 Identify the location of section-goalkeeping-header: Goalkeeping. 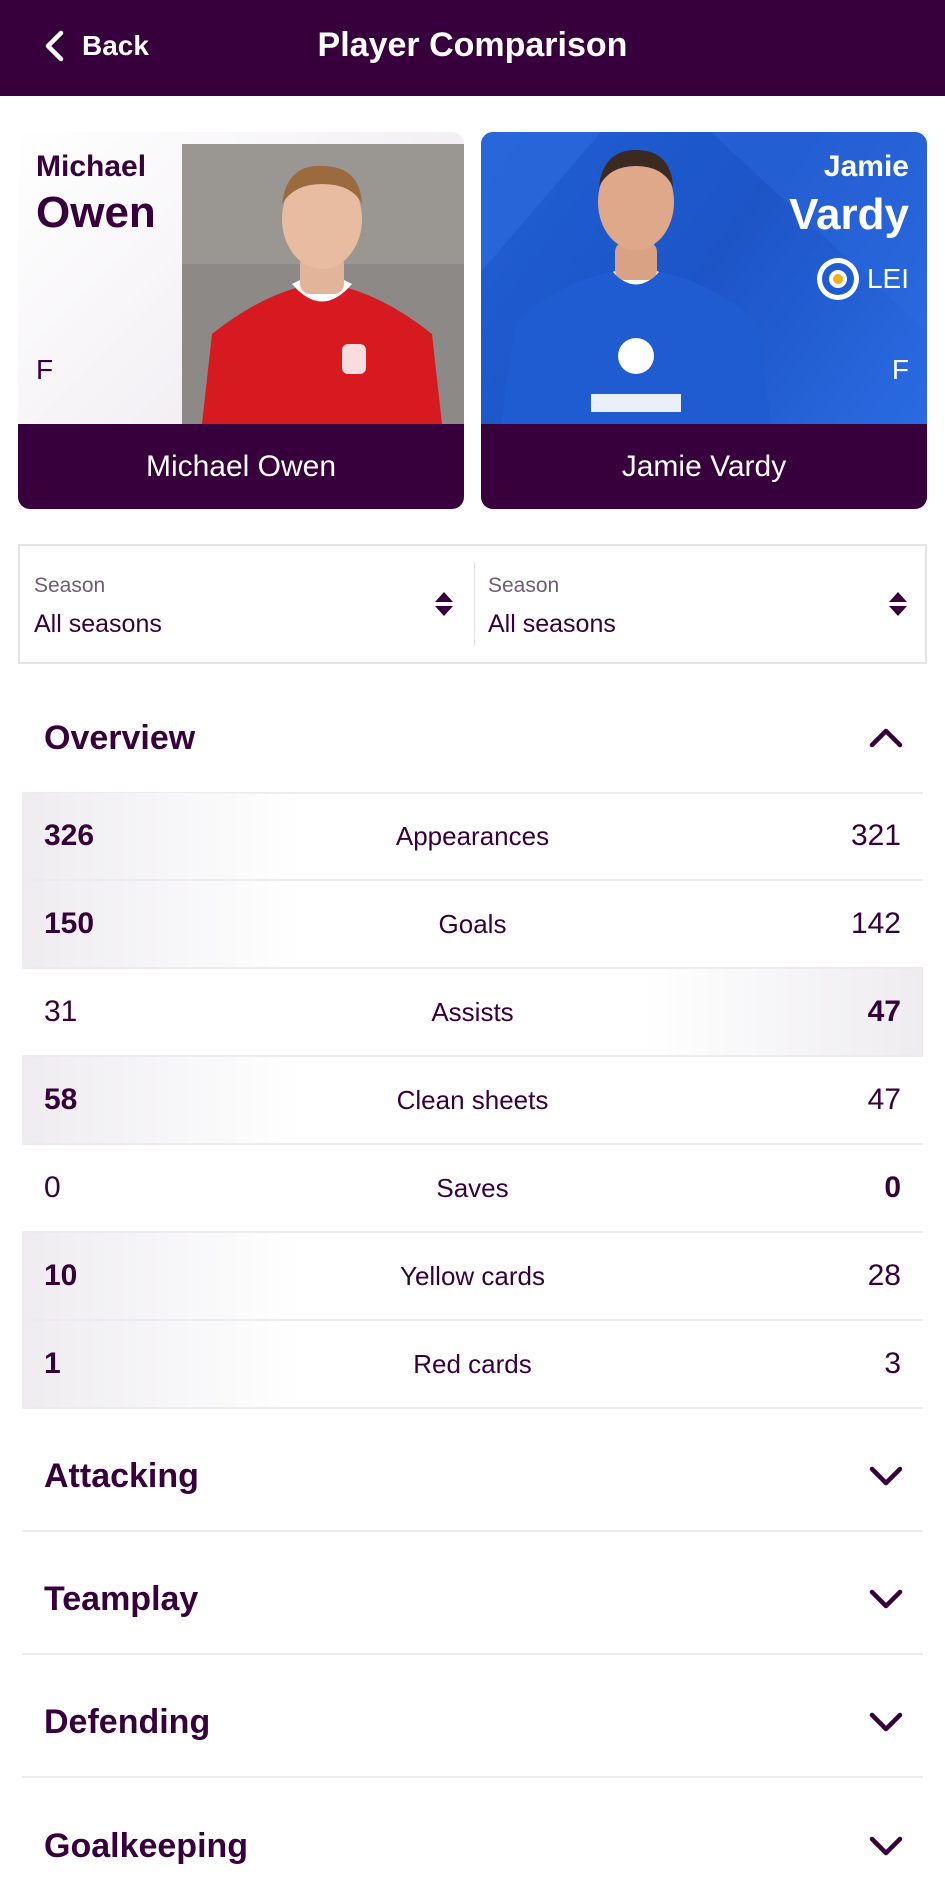
(472, 1837).